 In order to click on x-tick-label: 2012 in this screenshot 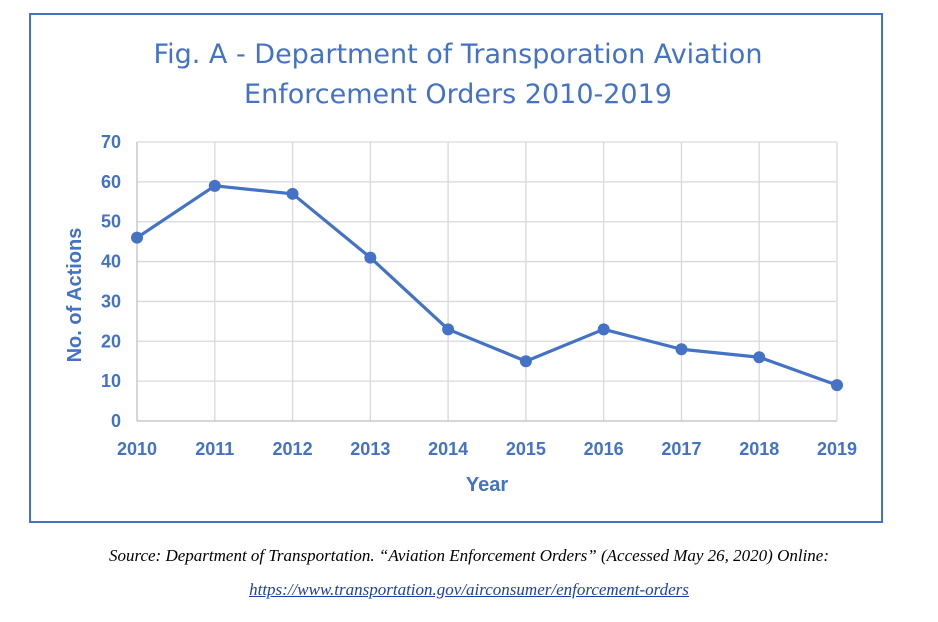, I will do `click(293, 449)`.